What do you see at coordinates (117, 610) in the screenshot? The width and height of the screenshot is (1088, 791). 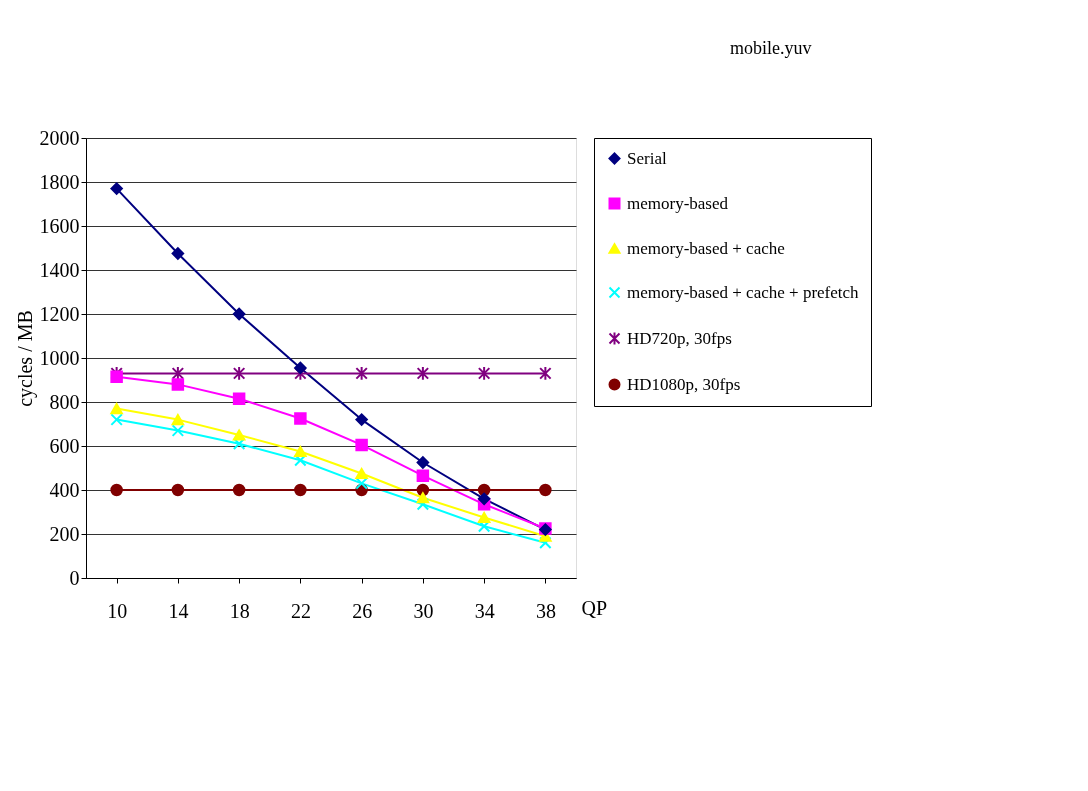 I see `x-tick-label: 10` at bounding box center [117, 610].